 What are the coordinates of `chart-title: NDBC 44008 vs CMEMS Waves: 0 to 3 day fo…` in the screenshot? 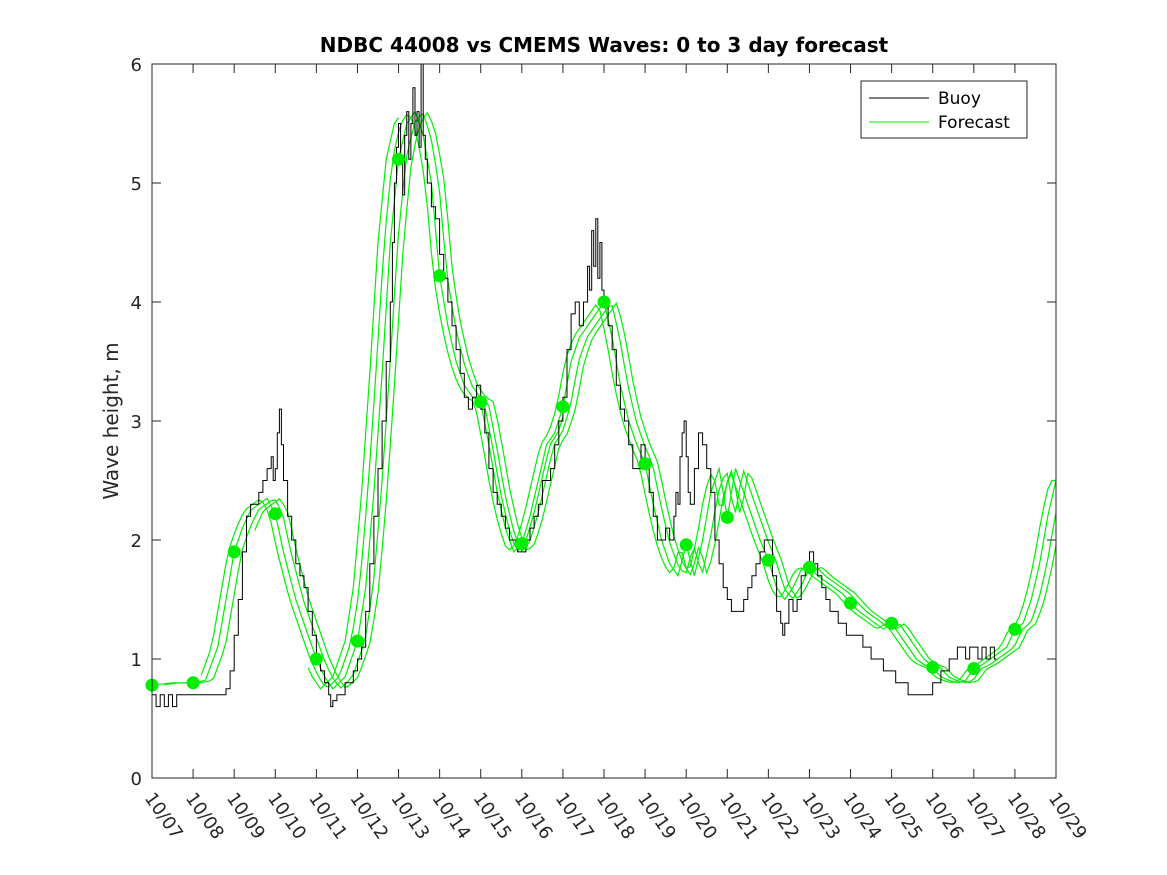 It's located at (604, 45).